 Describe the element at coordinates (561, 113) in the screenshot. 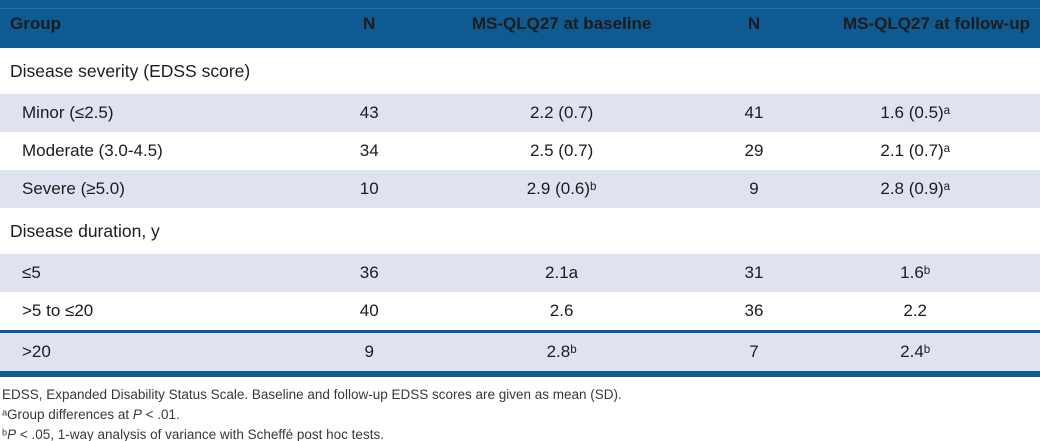

I see `cell-baseline-score: 2.2 (0.7)` at that location.